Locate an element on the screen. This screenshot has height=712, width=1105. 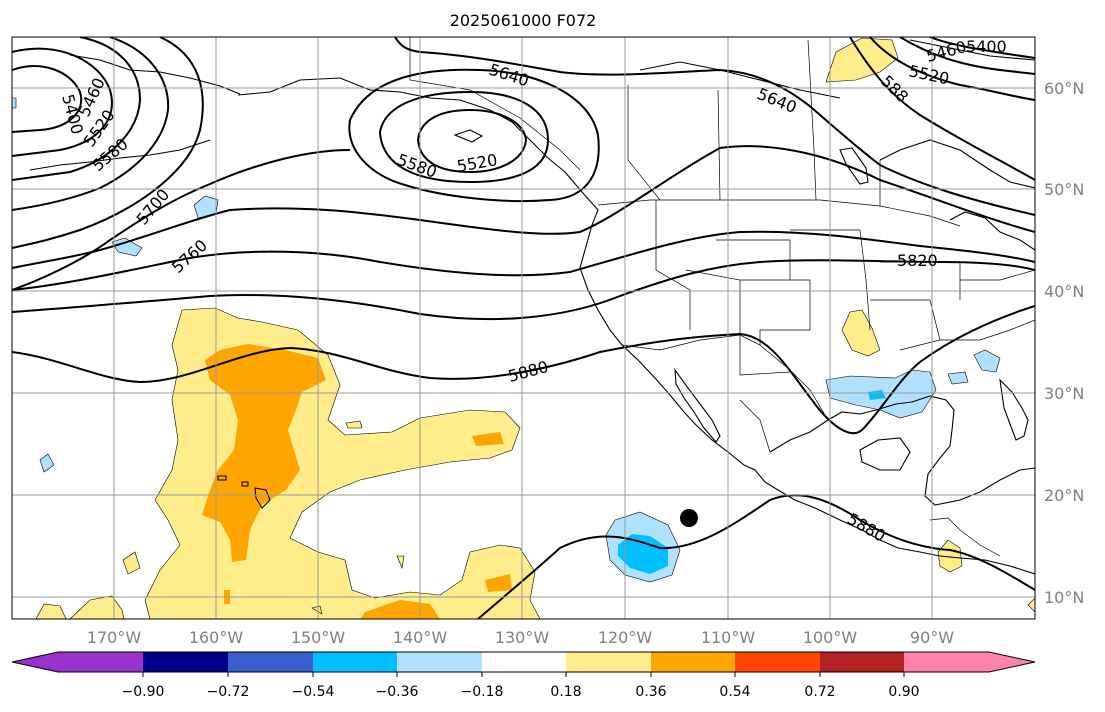
latitude-label: 50°N is located at coordinates (1064, 189).